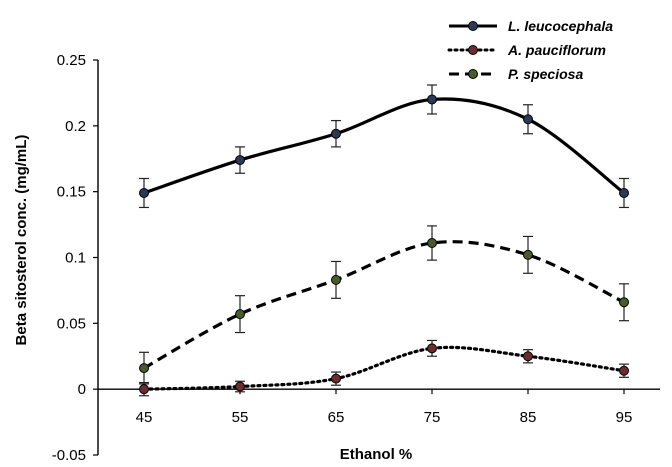 The image size is (672, 467). I want to click on series-line, so click(384, 368).